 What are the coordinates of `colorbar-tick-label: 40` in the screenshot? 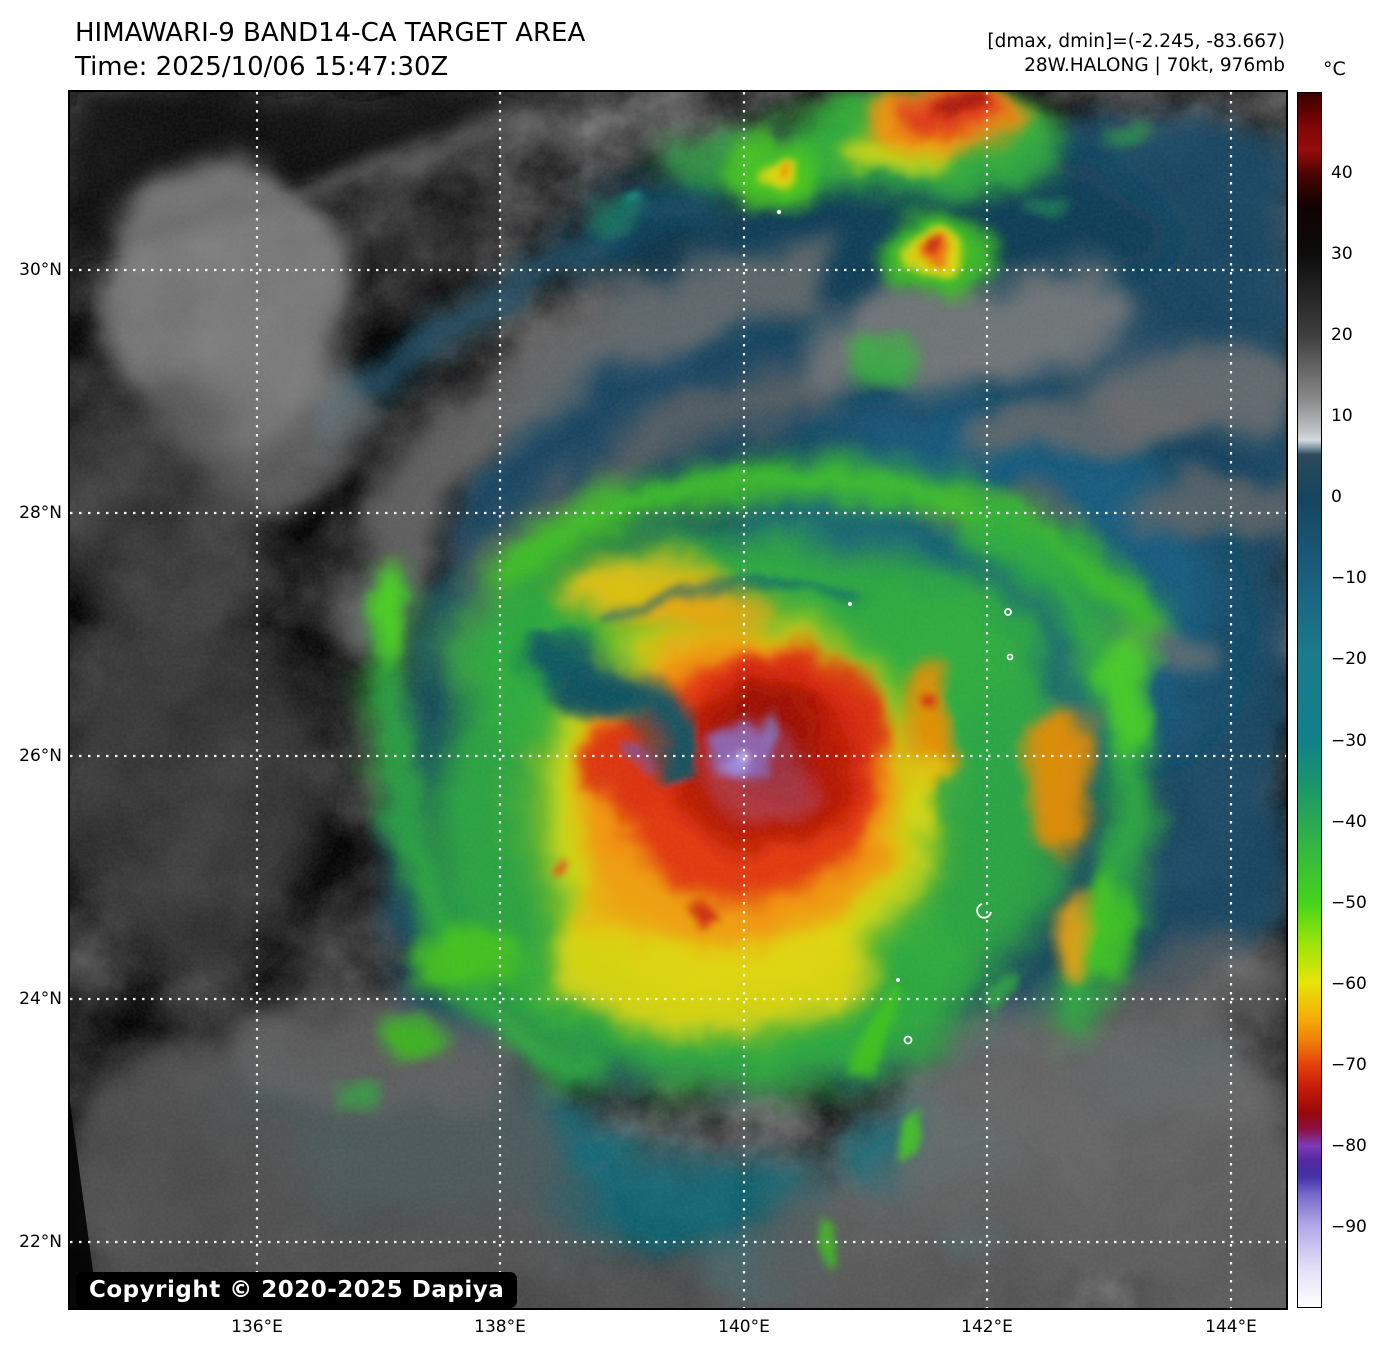 It's located at (1342, 173).